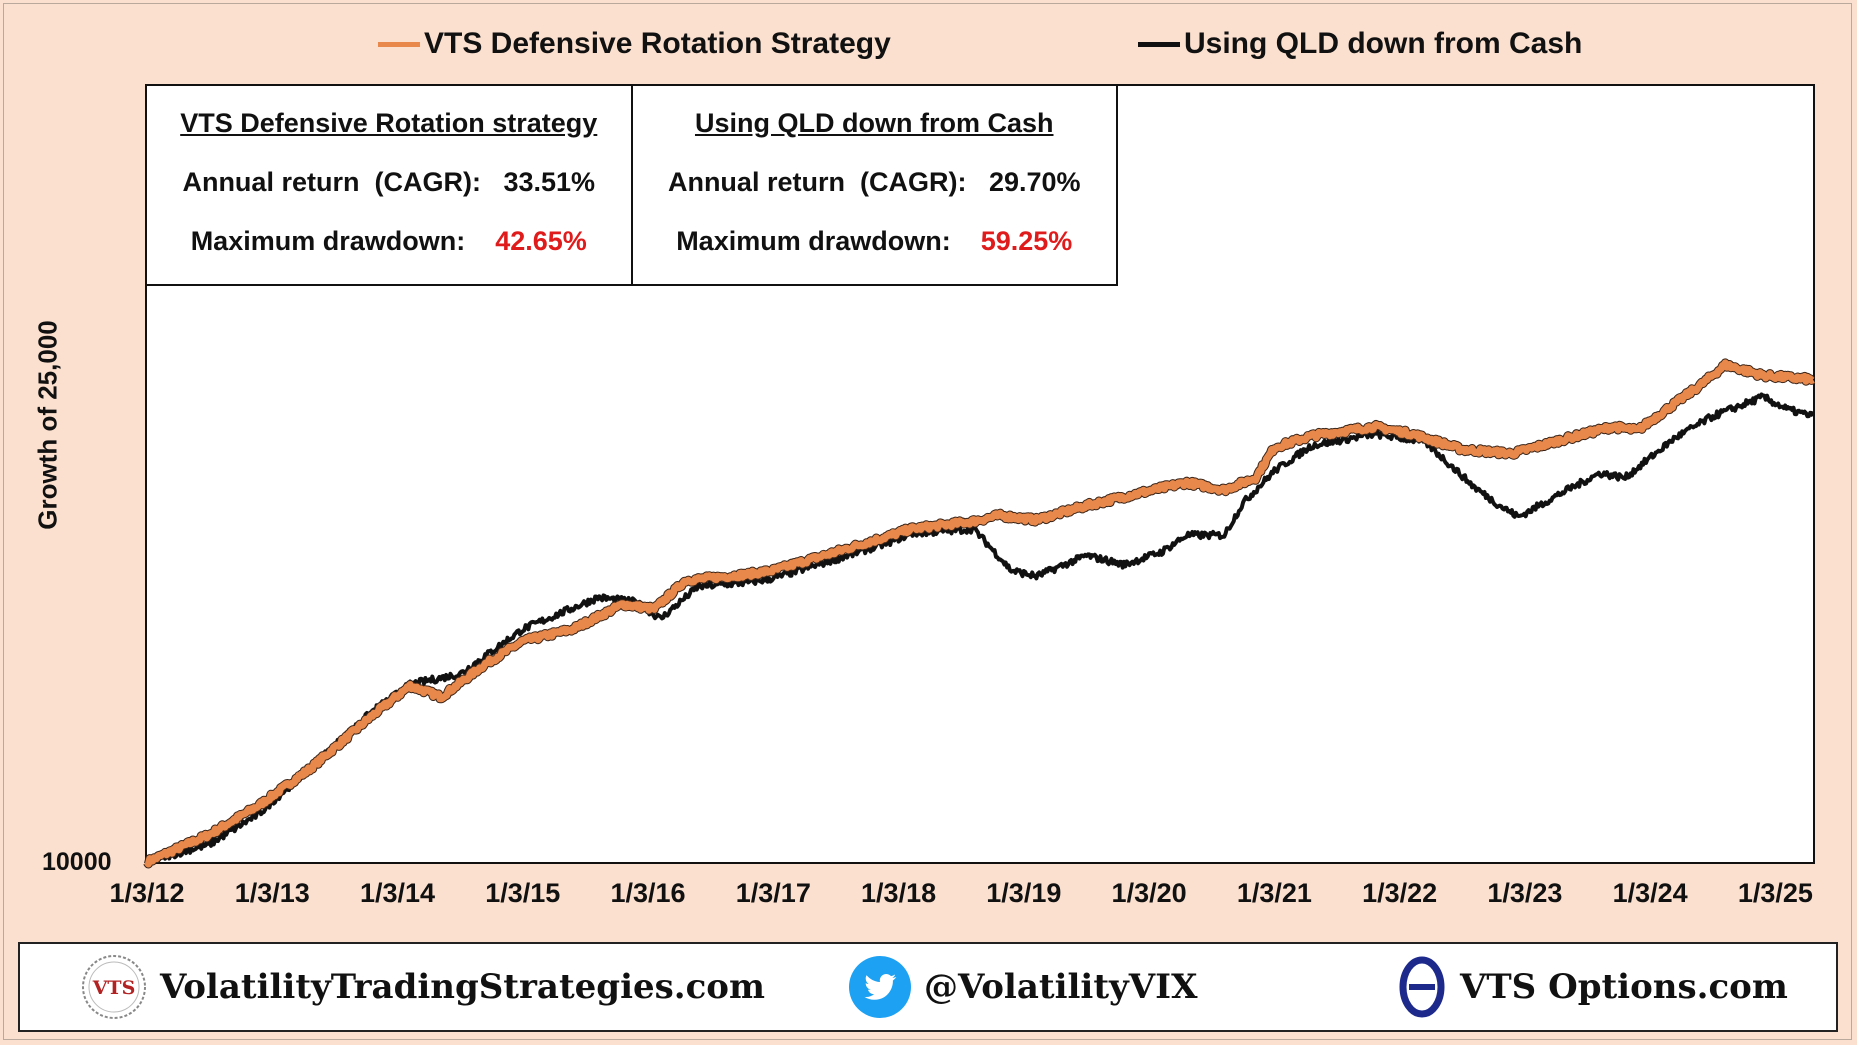  I want to click on stats-qld-title: Using QLD down from Cash, so click(874, 123).